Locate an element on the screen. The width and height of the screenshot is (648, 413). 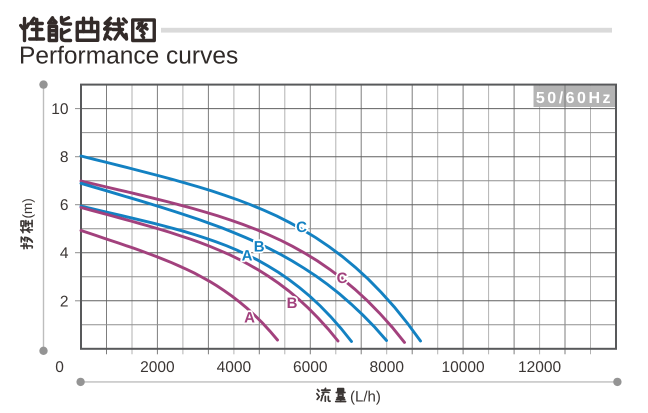
svg-text: 4000 is located at coordinates (234, 367).